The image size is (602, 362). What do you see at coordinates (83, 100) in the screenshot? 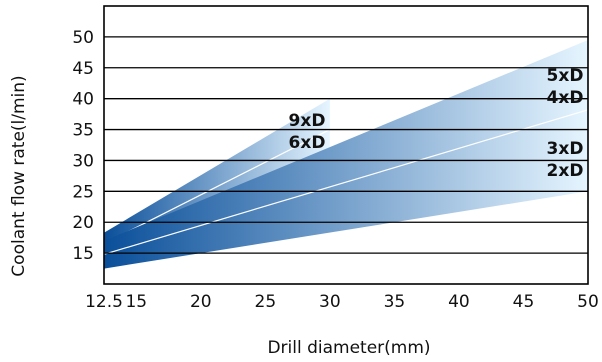
I see `y-tick-label: 40` at bounding box center [83, 100].